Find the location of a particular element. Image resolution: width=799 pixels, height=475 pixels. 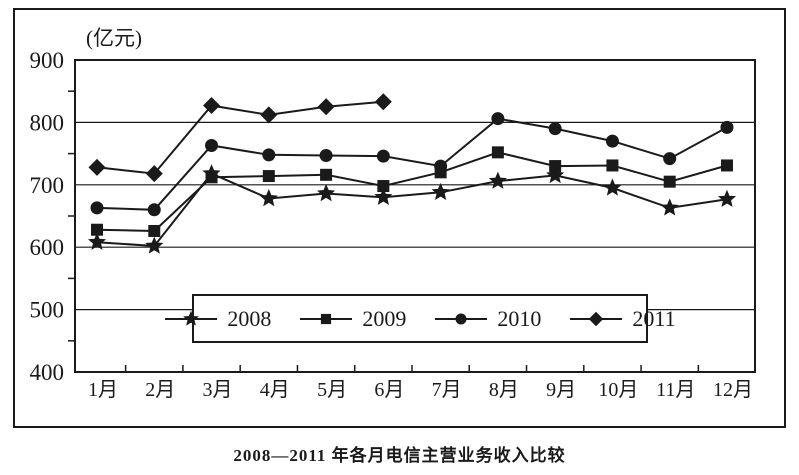

y-axis-label: 500 is located at coordinates (47, 310).